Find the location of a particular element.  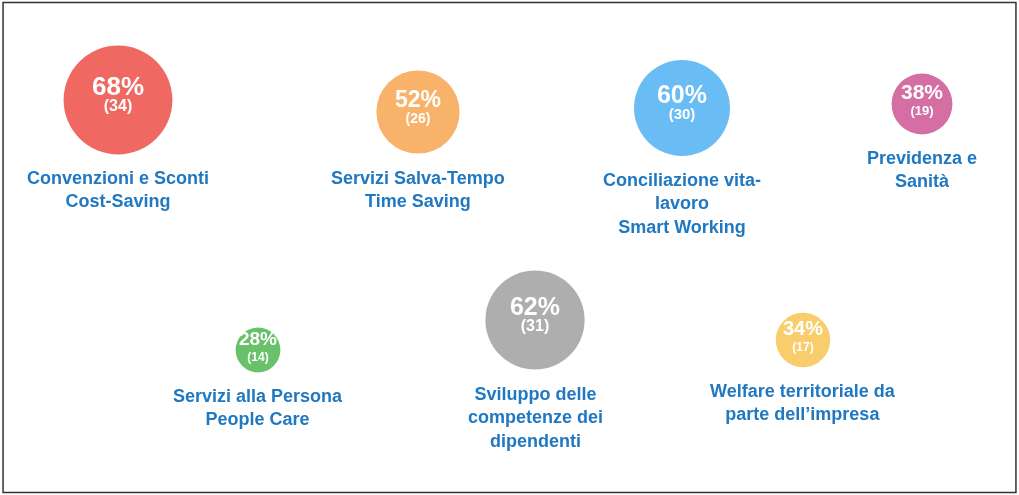

category-label: Welfare territoriale da parte dell’impresa is located at coordinates (803, 403).